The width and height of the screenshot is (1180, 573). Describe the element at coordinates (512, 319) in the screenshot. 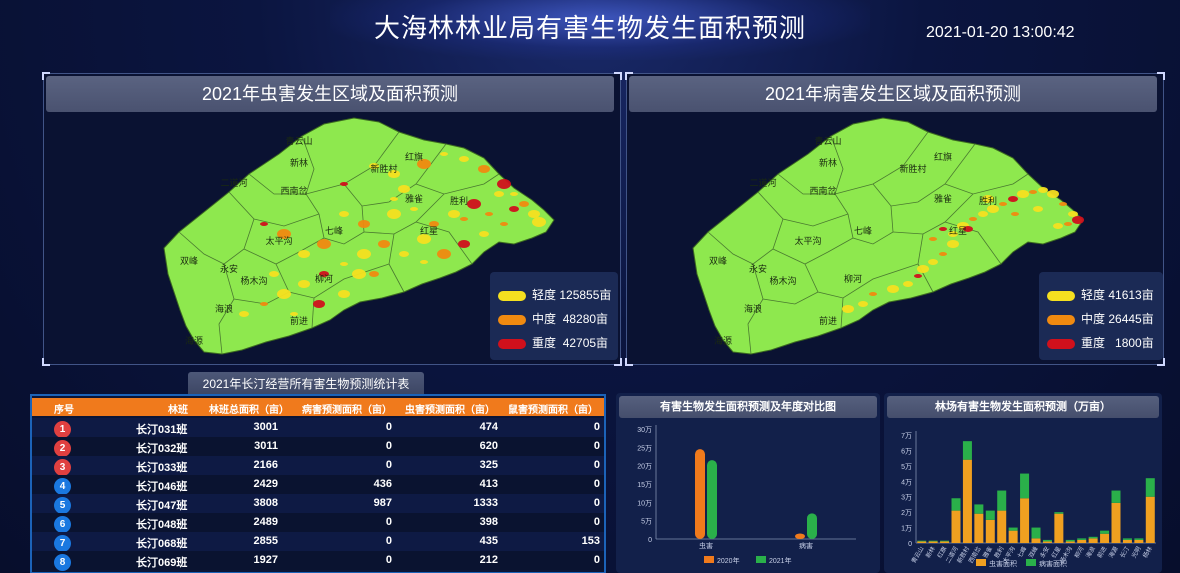

I see `legend-swatch-medium` at that location.